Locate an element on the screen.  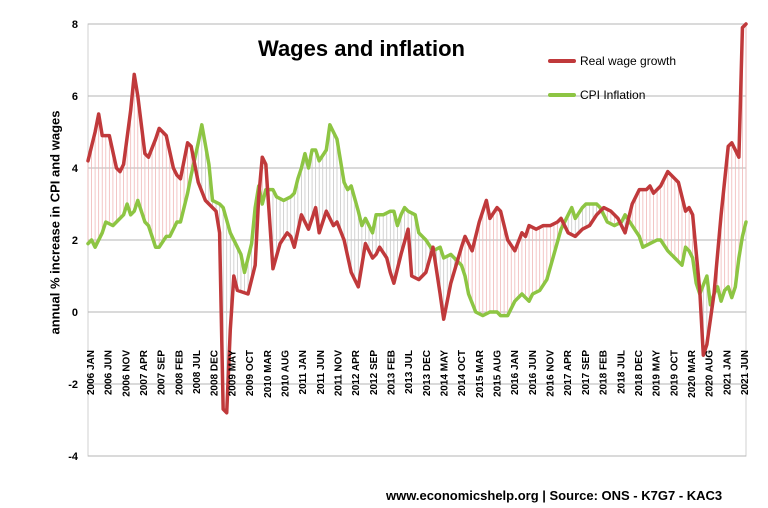
x-tick-label: 2007 SEP is located at coordinates (162, 372).